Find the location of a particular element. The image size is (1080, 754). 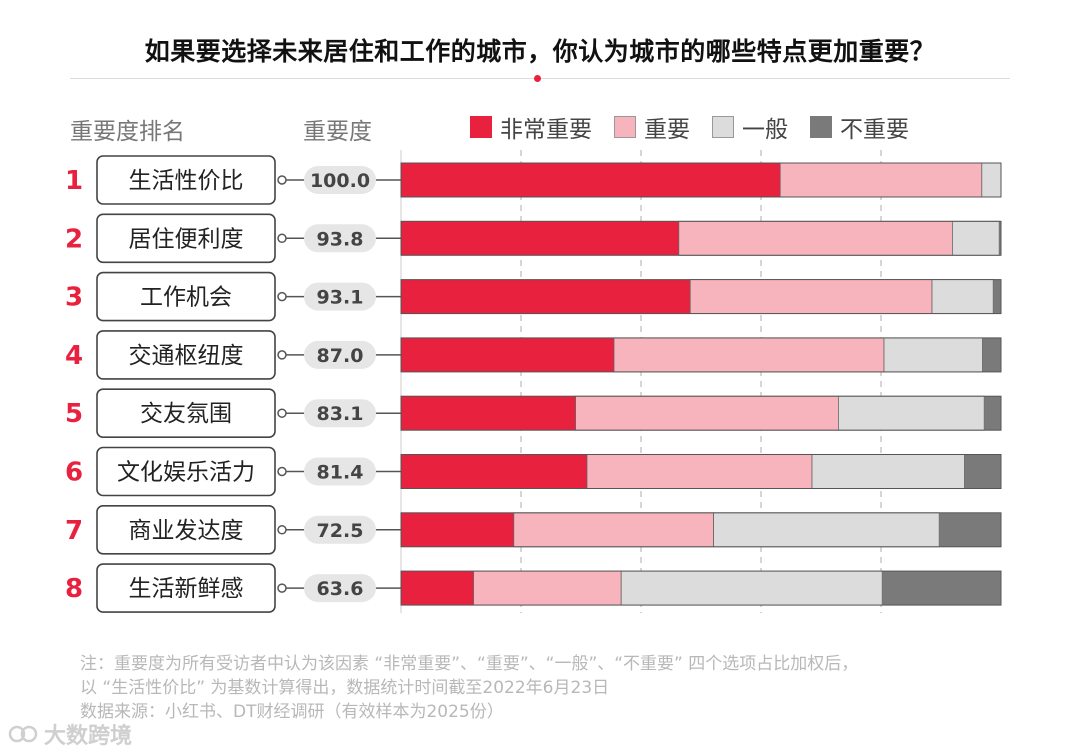

score-value: 93.1 is located at coordinates (340, 298).